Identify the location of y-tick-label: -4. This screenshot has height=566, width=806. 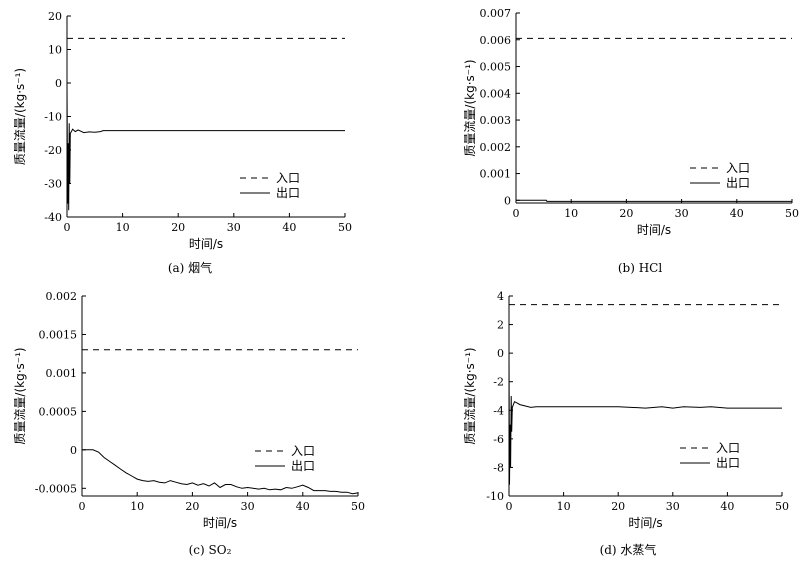
(498, 410).